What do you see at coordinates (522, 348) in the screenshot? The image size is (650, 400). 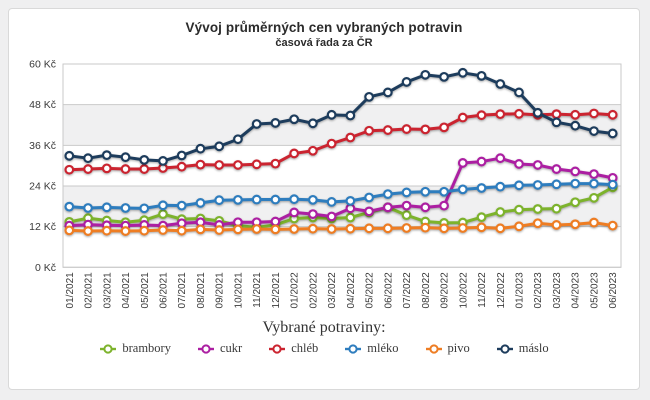 I see `legend-item-máslo: máslo` at bounding box center [522, 348].